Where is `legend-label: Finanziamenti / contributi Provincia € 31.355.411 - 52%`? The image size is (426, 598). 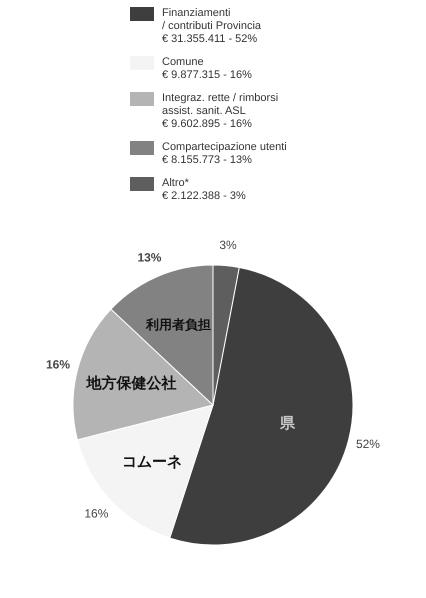 legend-label: Finanziamenti / contributi Provincia € 31.355.411 - 52% is located at coordinates (212, 26).